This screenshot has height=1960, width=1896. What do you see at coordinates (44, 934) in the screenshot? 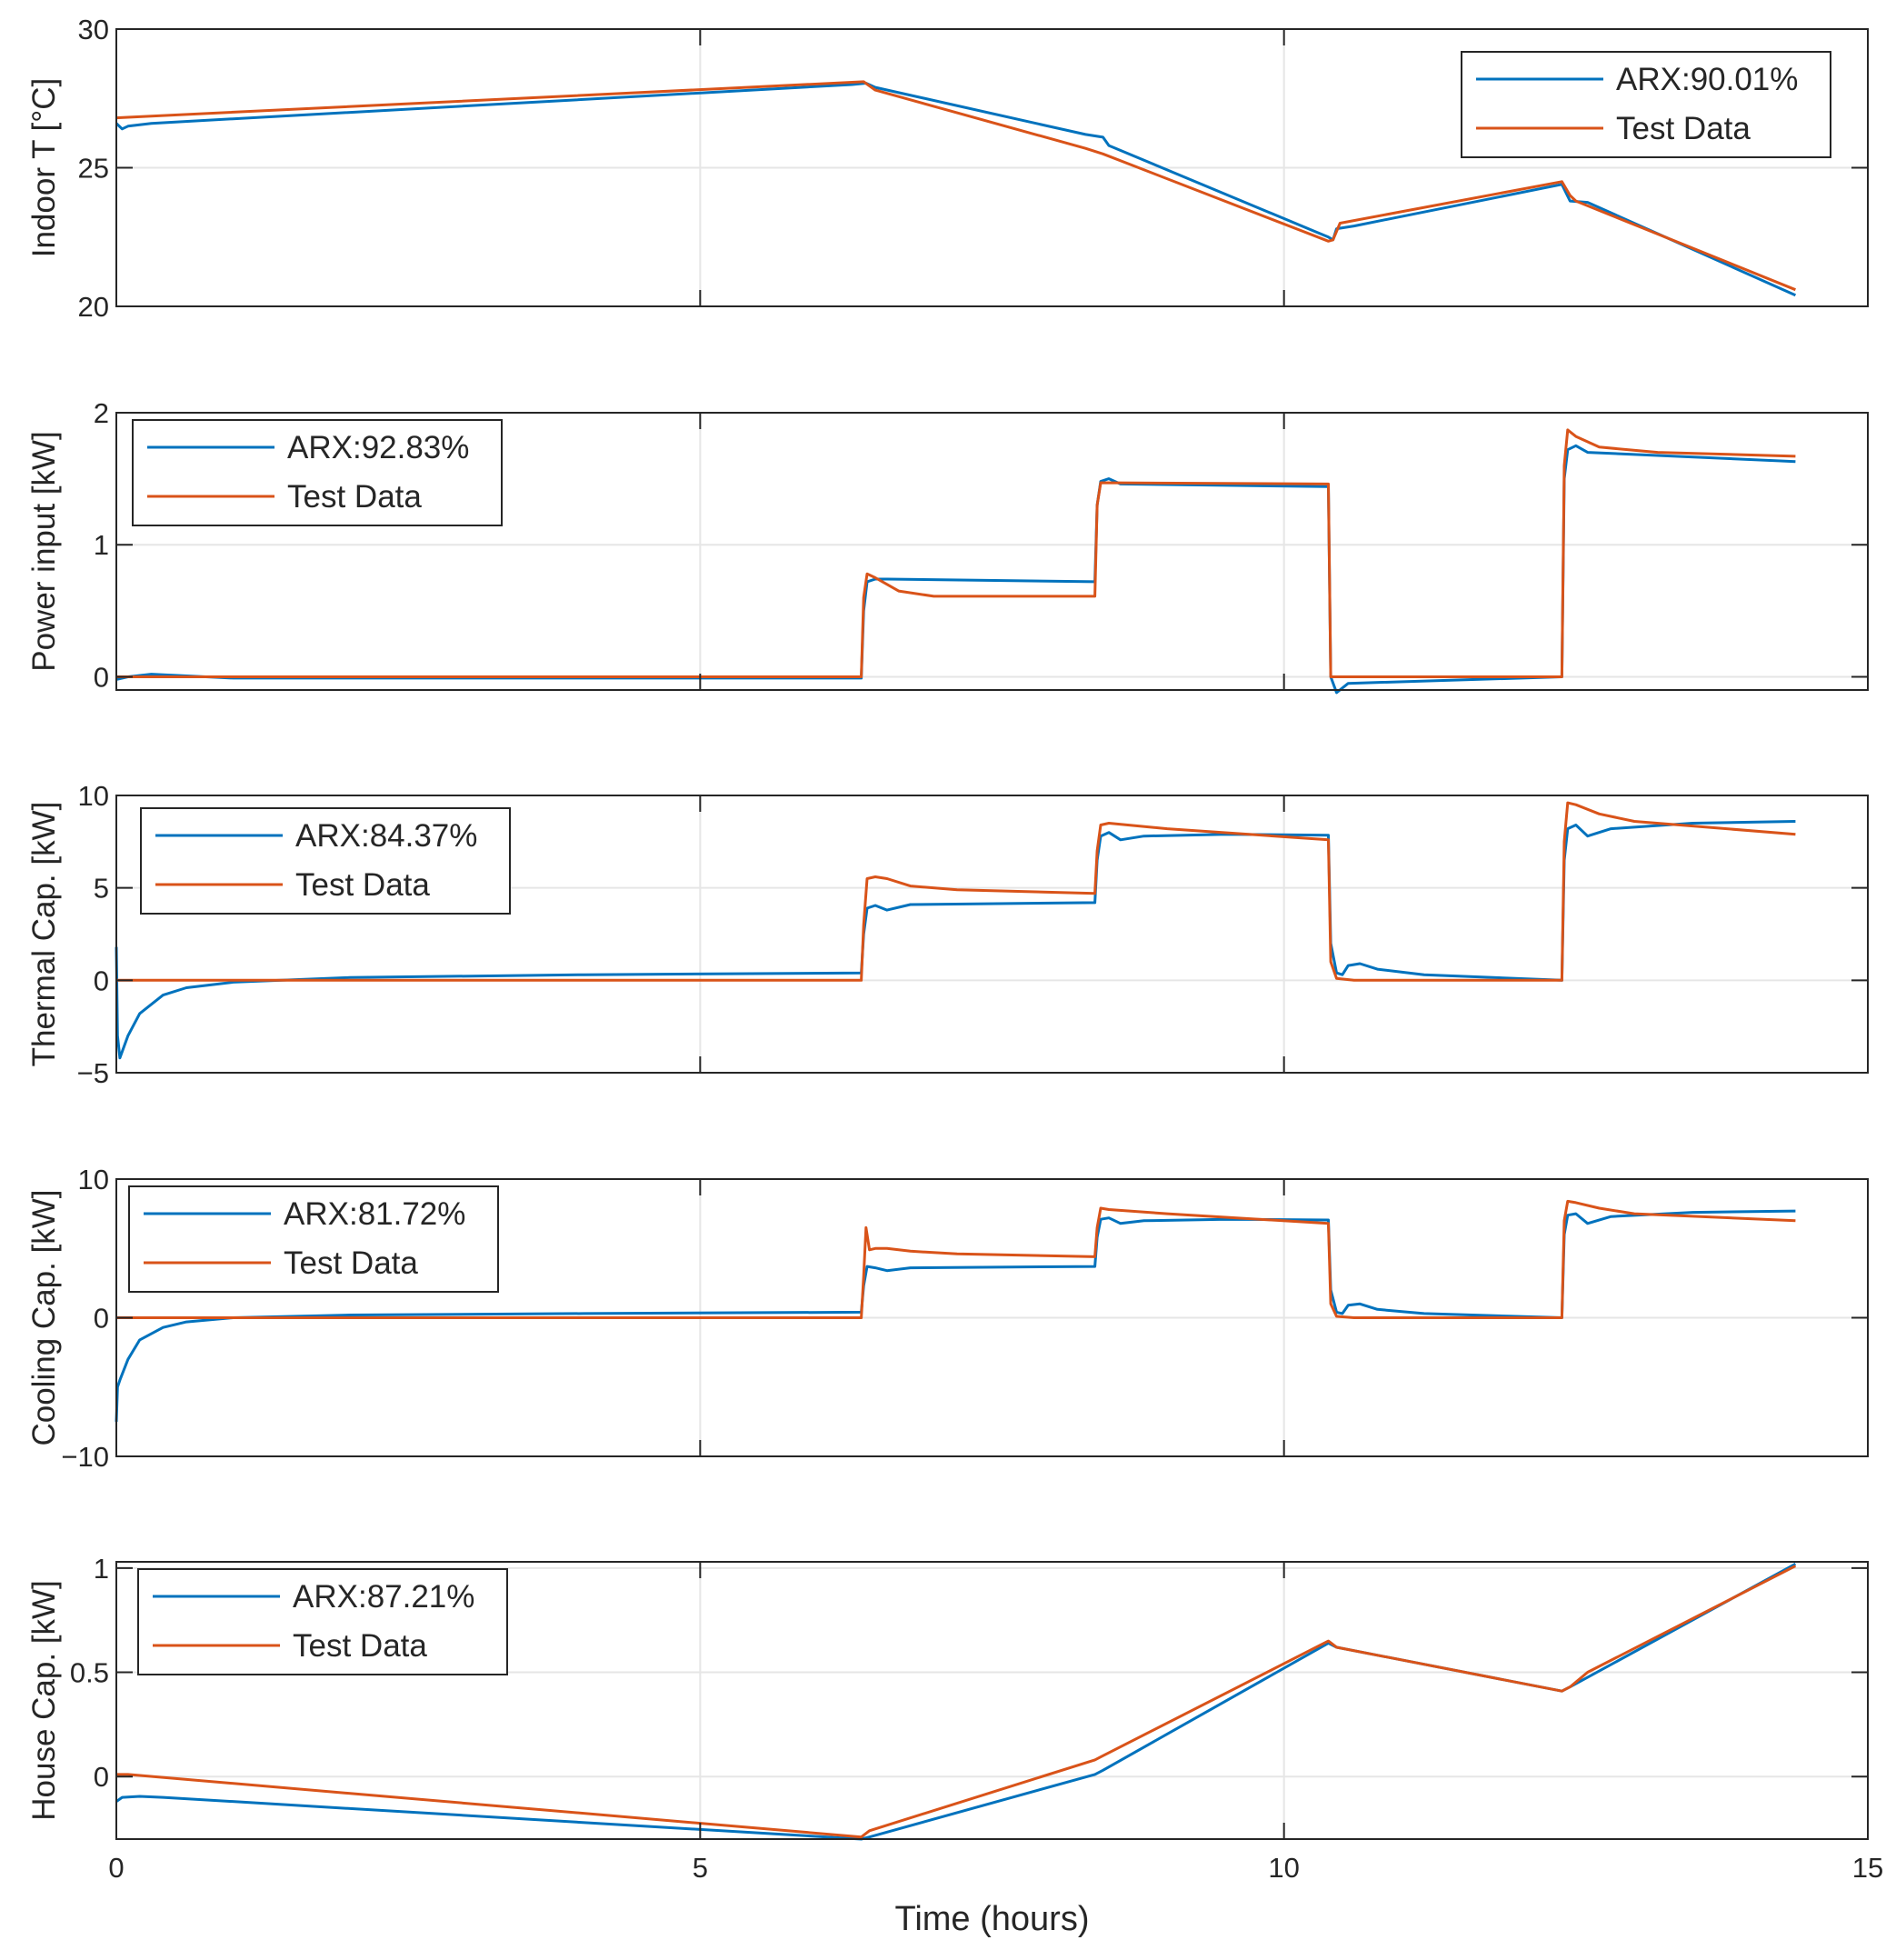
I see `y-axis-label: Thermal Cap. [kW]` at bounding box center [44, 934].